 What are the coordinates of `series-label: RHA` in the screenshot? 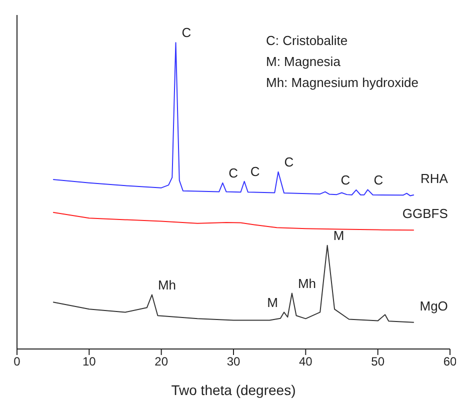 It's located at (434, 178).